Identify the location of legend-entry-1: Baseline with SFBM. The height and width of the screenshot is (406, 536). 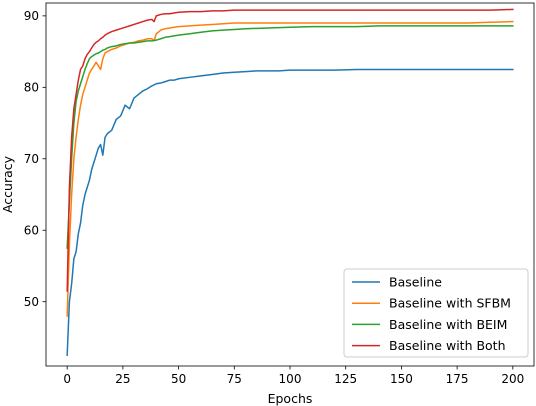
(450, 303).